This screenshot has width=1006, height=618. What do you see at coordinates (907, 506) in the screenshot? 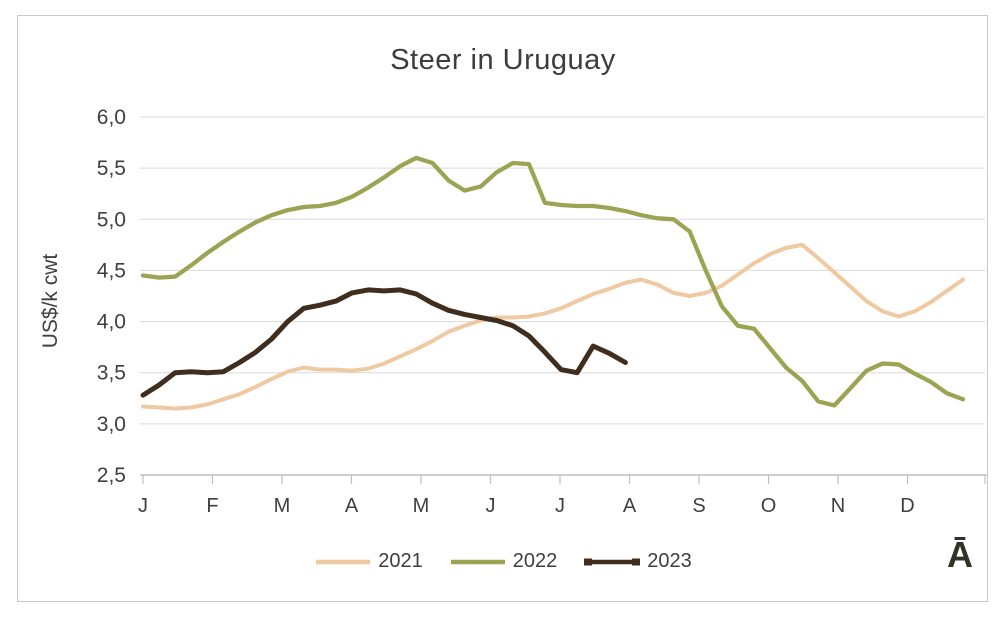
I see `x-axis-month-label: D` at bounding box center [907, 506].